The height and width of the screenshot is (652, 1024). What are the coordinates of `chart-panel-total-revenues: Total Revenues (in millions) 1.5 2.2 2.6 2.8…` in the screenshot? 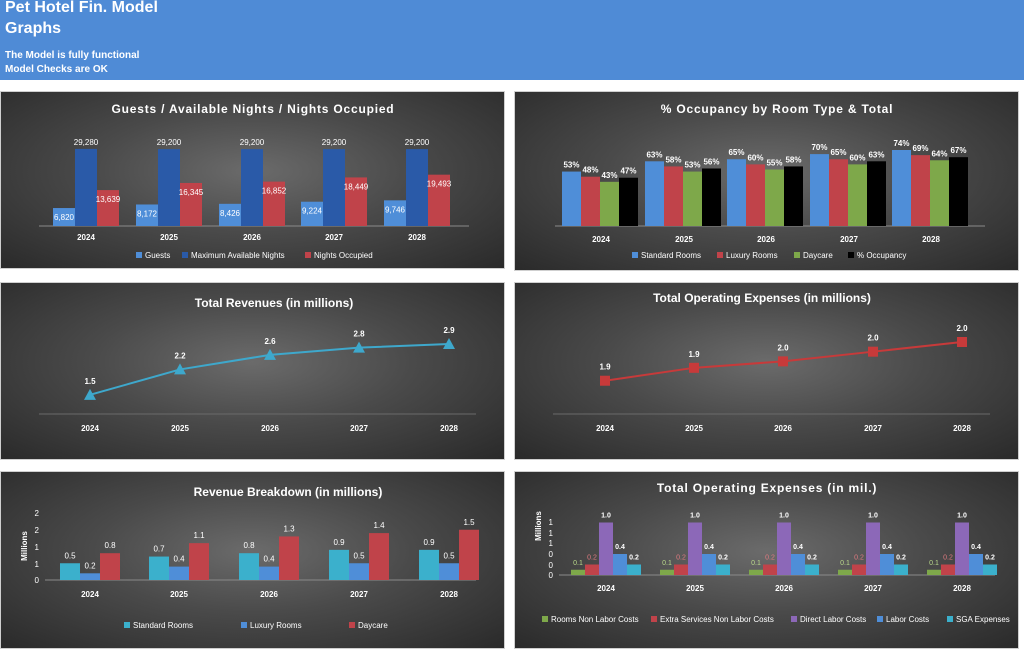 It's located at (252, 371).